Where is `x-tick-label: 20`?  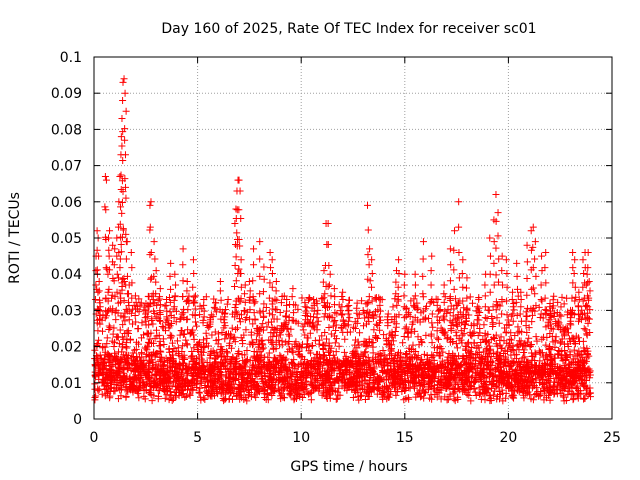
x-tick-label: 20 is located at coordinates (508, 438).